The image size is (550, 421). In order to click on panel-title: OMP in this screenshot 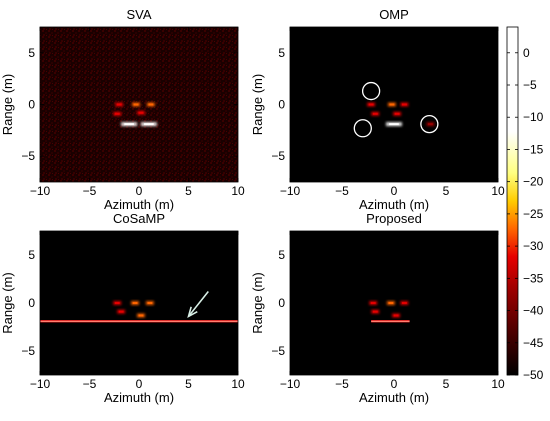, I will do `click(394, 14)`.